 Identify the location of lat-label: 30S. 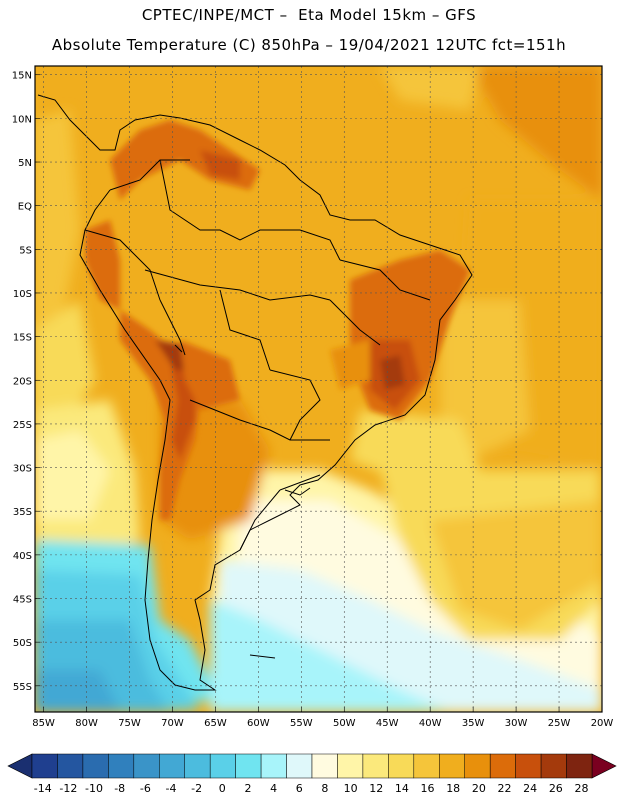
(22, 469).